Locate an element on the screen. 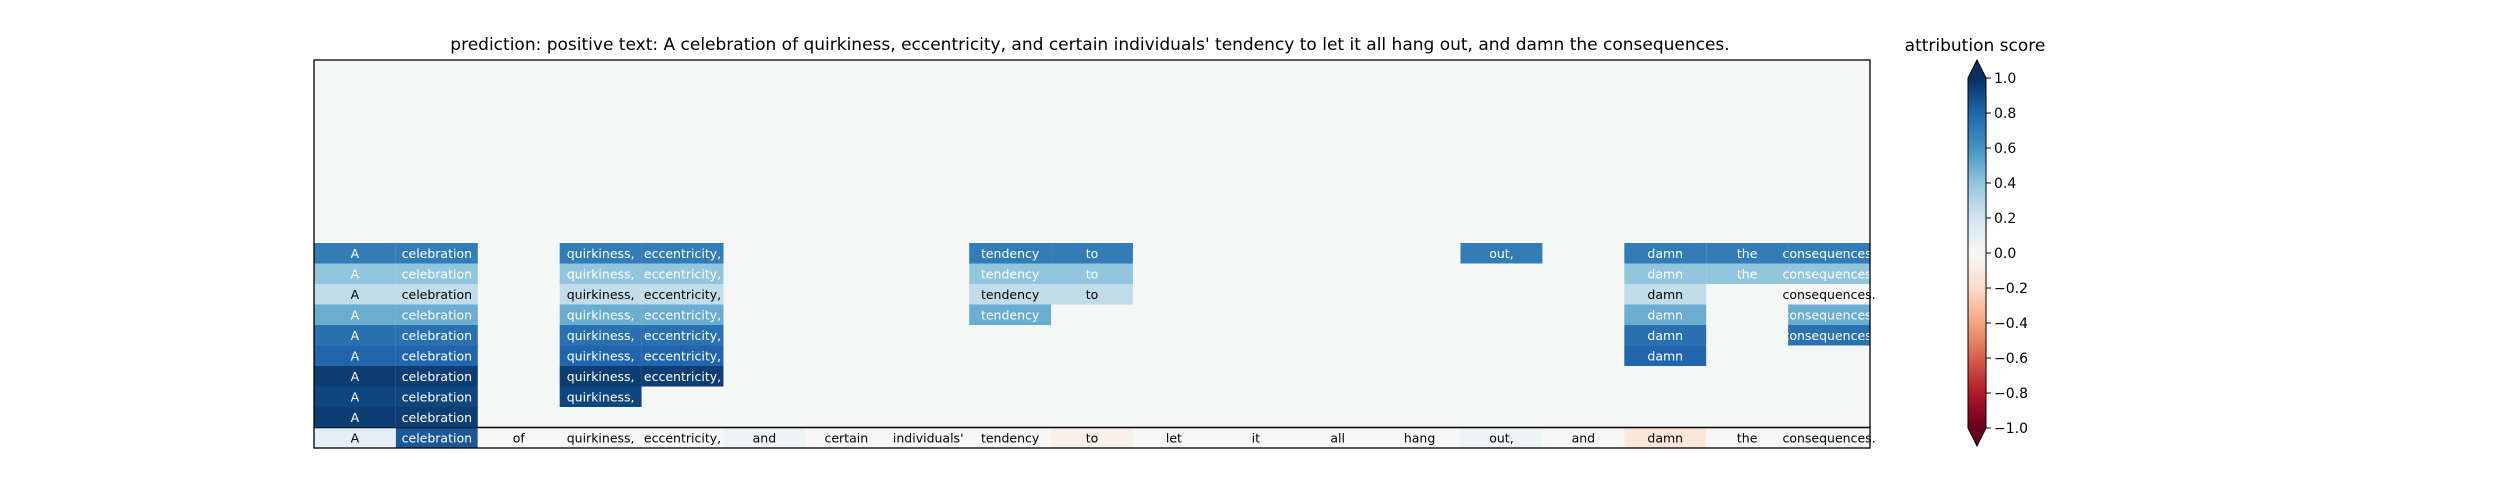 The width and height of the screenshot is (2500, 504). stack-row-6-token-9-label: to is located at coordinates (1092, 294).